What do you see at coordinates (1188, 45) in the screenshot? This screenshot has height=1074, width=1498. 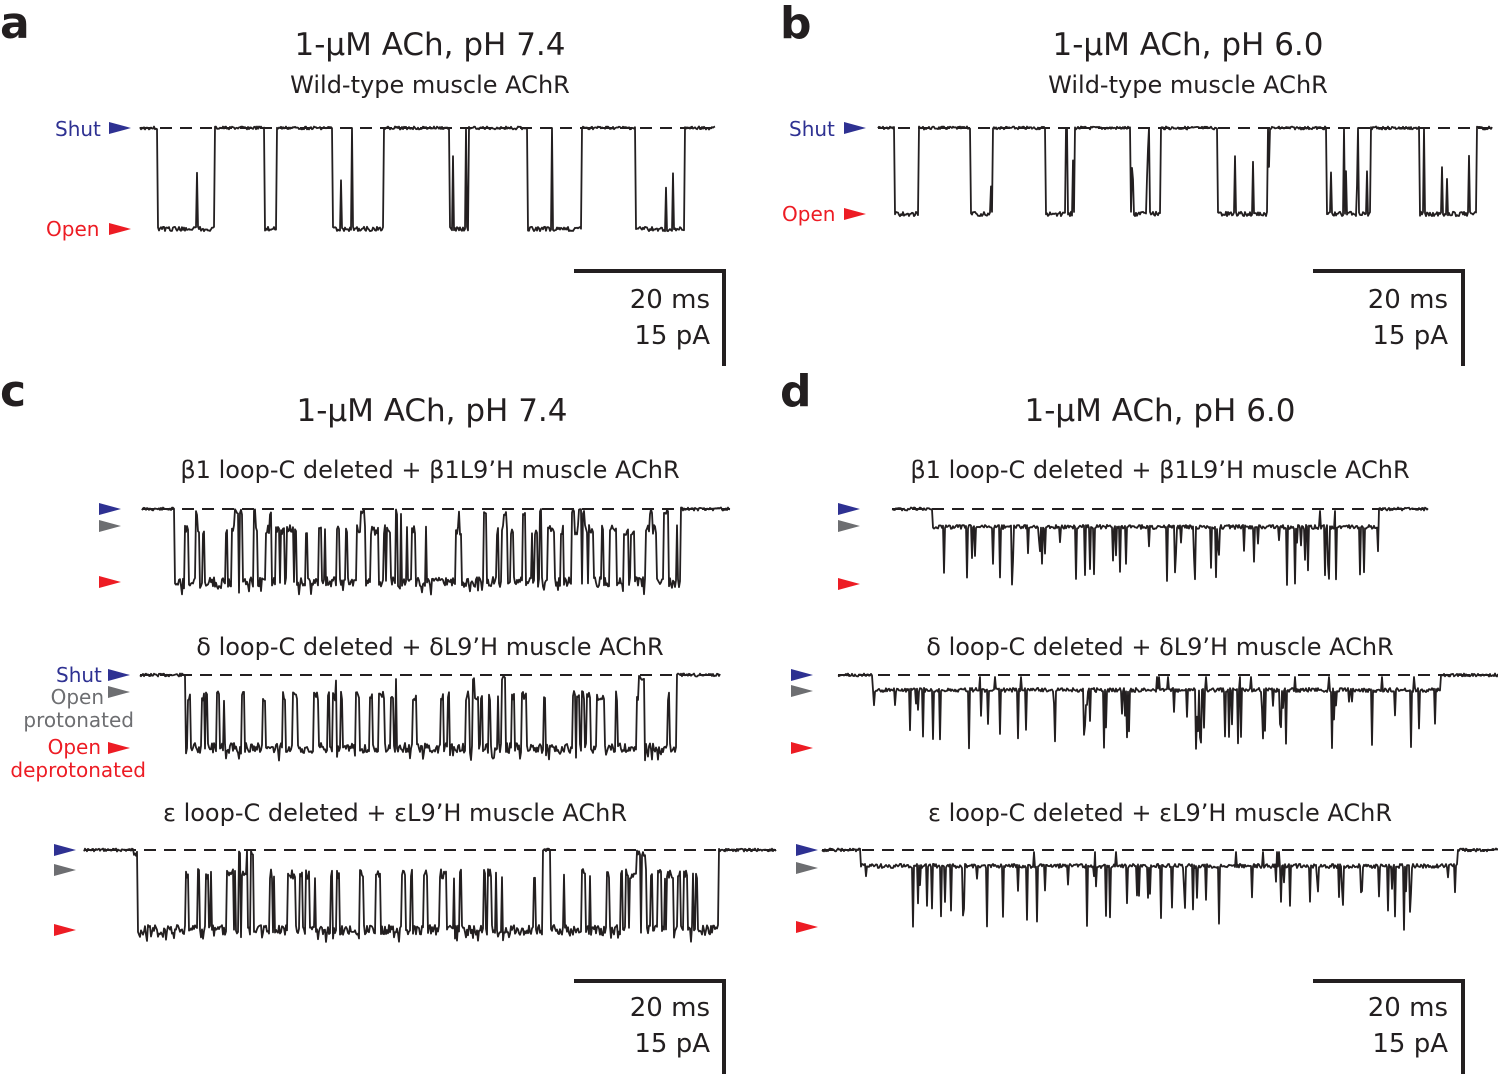 I see `panel-b-title: 1-μM ACh, pH 6.0` at bounding box center [1188, 45].